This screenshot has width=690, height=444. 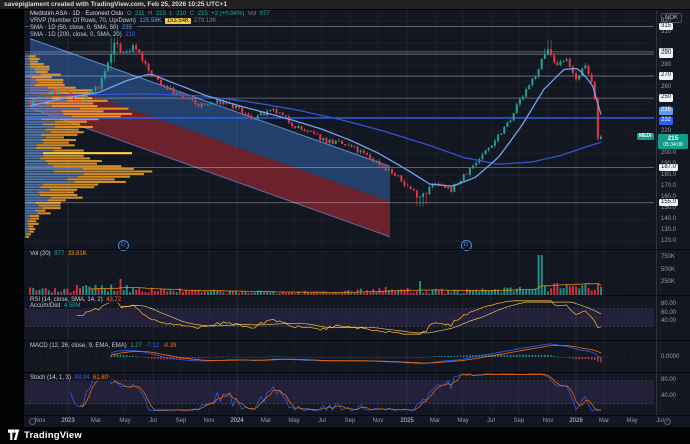 What do you see at coordinates (126, 27) in the screenshot?
I see `legend-value: 235` at bounding box center [126, 27].